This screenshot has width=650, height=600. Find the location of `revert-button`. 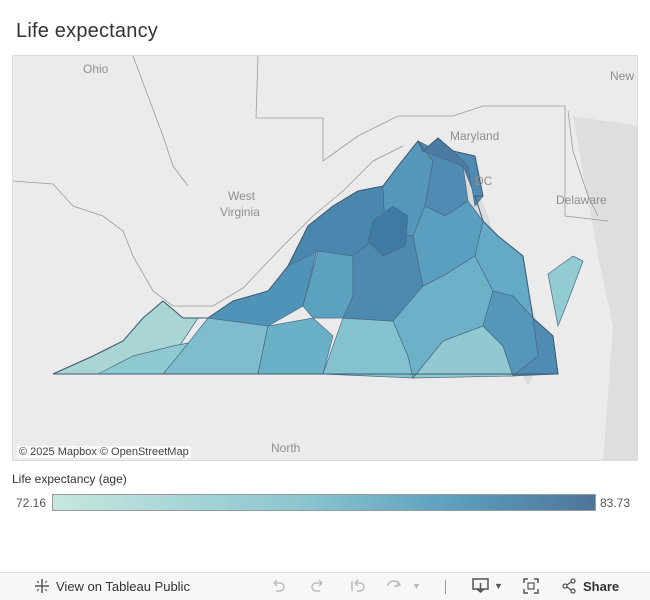

revert-button is located at coordinates (358, 586).